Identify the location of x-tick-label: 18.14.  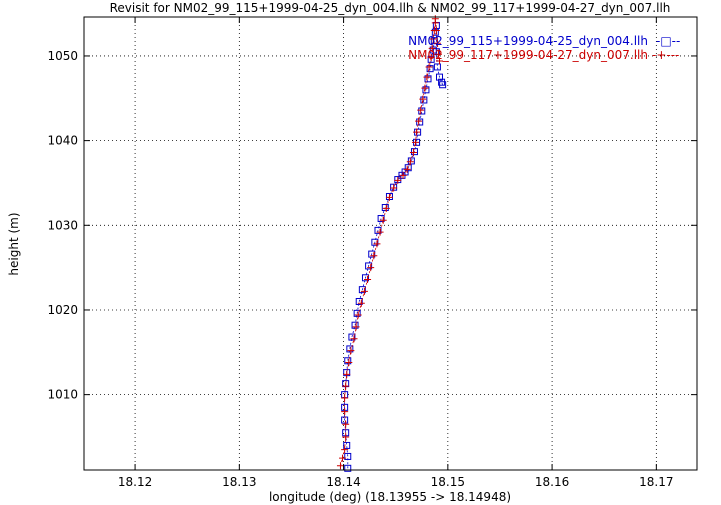
(343, 482).